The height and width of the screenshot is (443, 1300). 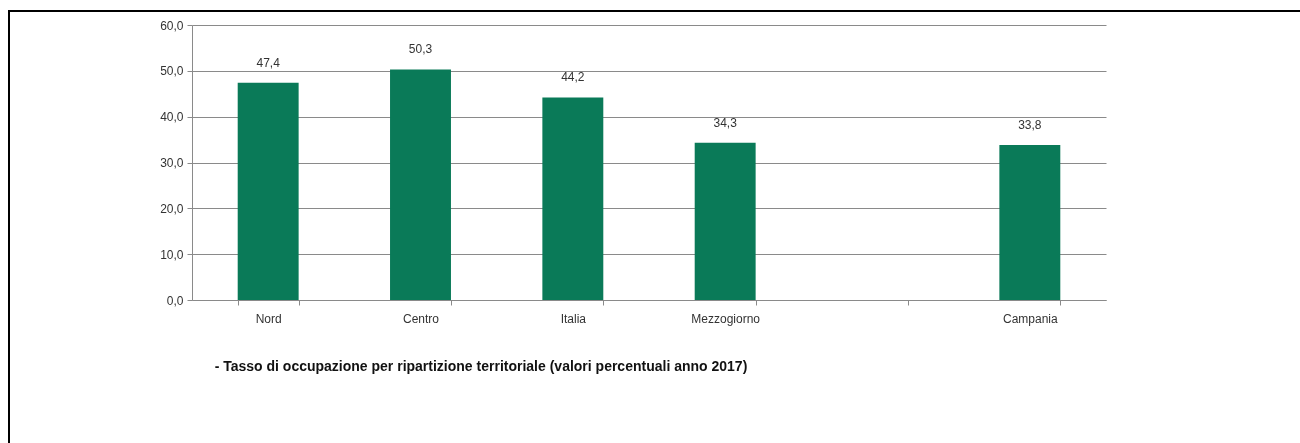 What do you see at coordinates (725, 122) in the screenshot?
I see `data-label: 34,3` at bounding box center [725, 122].